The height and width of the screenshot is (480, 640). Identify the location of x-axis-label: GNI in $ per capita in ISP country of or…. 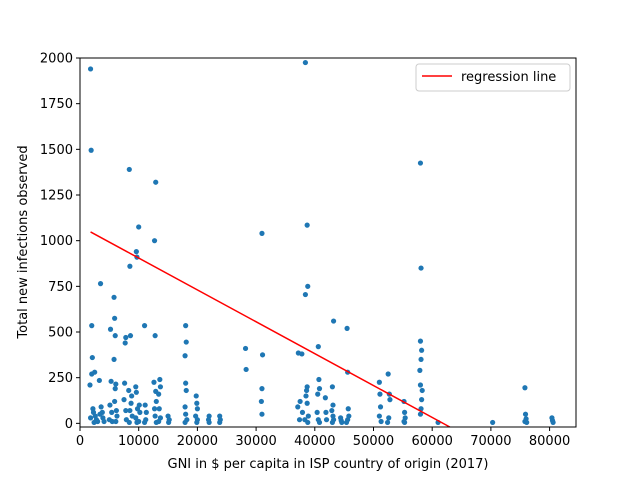
(328, 464).